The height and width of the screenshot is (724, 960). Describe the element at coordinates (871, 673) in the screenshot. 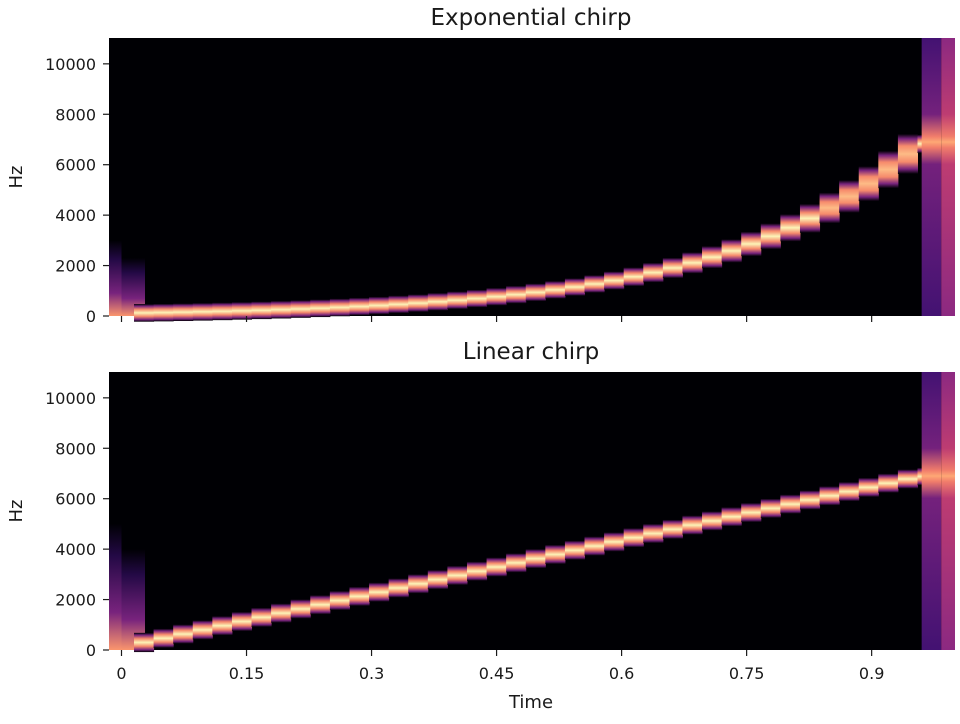

I see `x-tick-label: 0.9` at that location.